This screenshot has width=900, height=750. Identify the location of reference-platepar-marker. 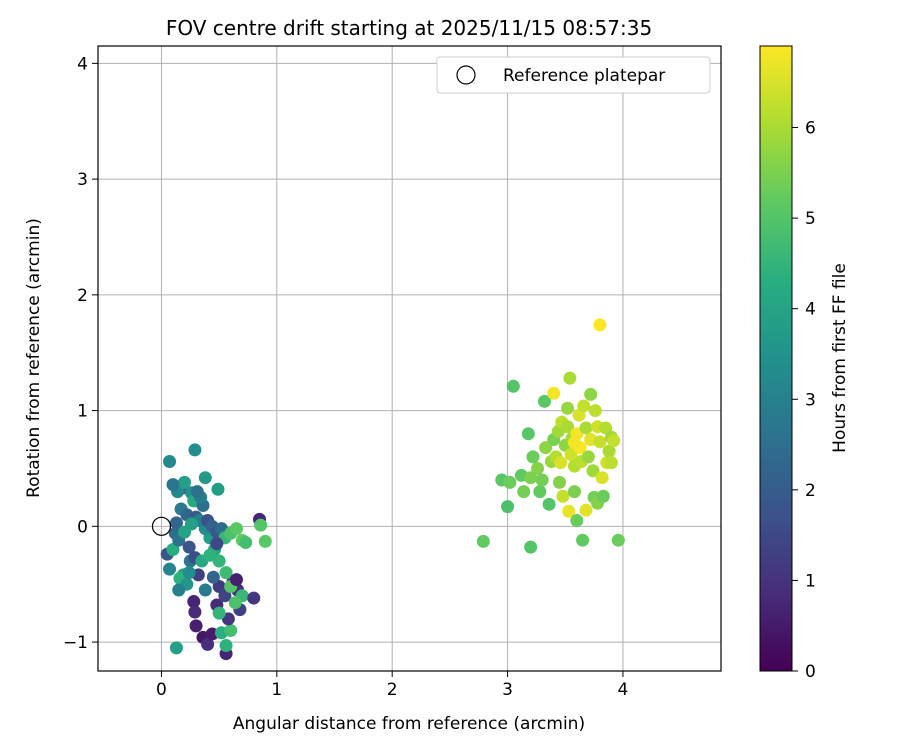
(161, 526).